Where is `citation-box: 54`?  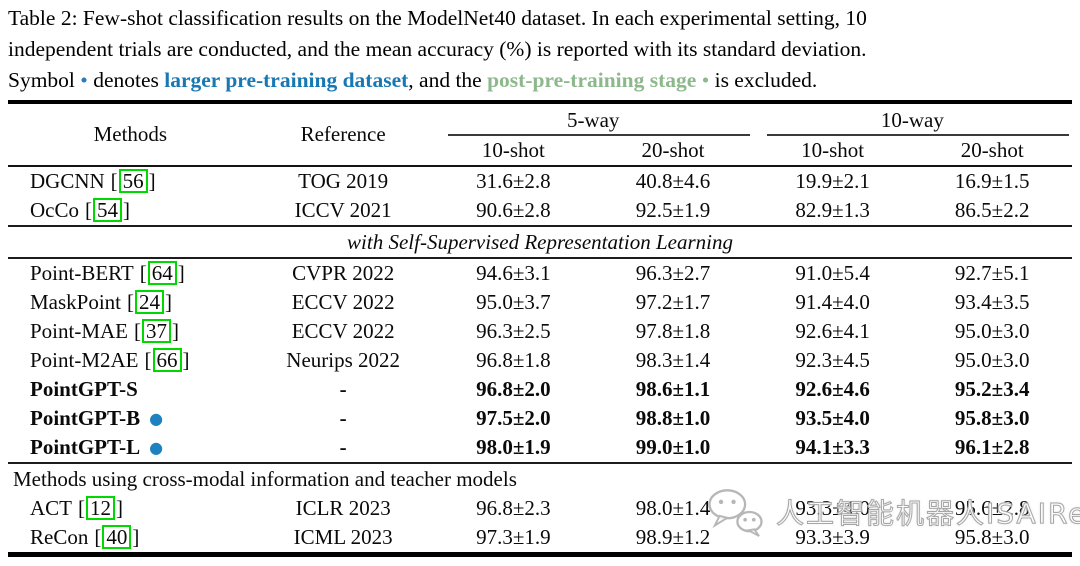
citation-box: 54 is located at coordinates (107, 210).